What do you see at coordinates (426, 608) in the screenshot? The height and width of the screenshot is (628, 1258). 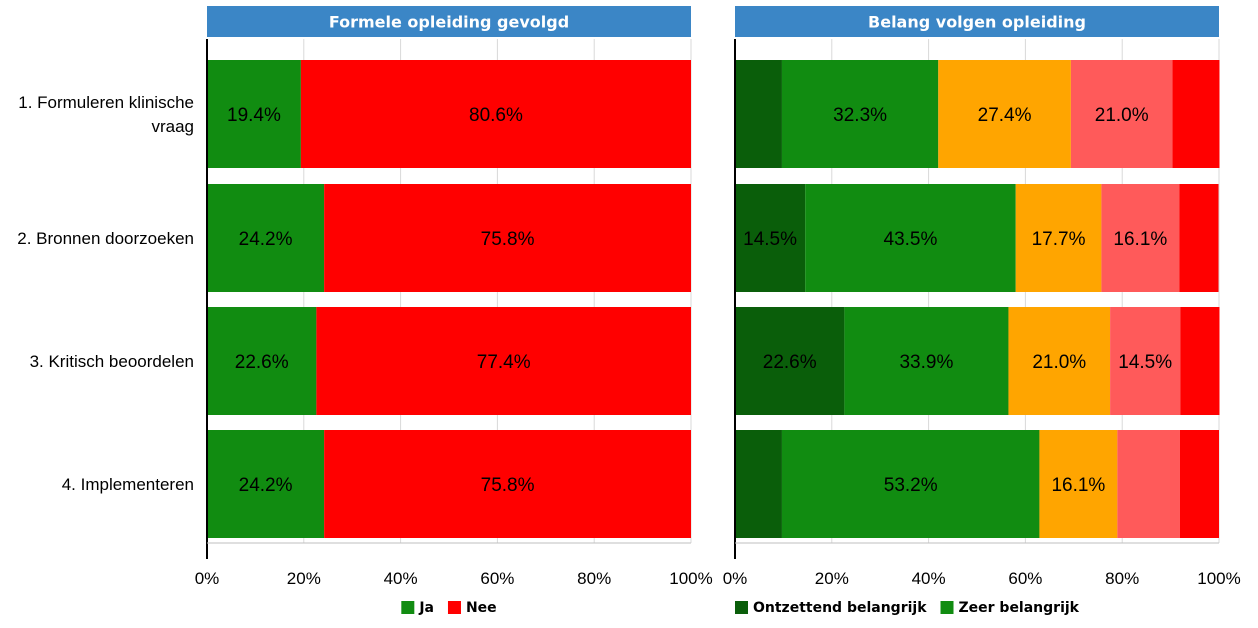 I see `legend-label: Ja` at bounding box center [426, 608].